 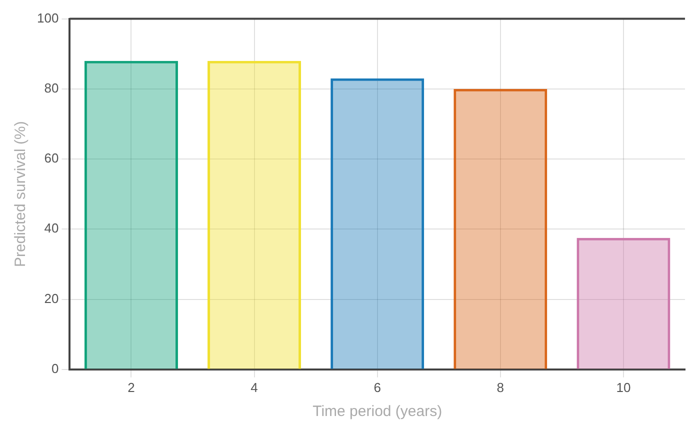 What do you see at coordinates (377, 387) in the screenshot?
I see `x-tick-label: 6` at bounding box center [377, 387].